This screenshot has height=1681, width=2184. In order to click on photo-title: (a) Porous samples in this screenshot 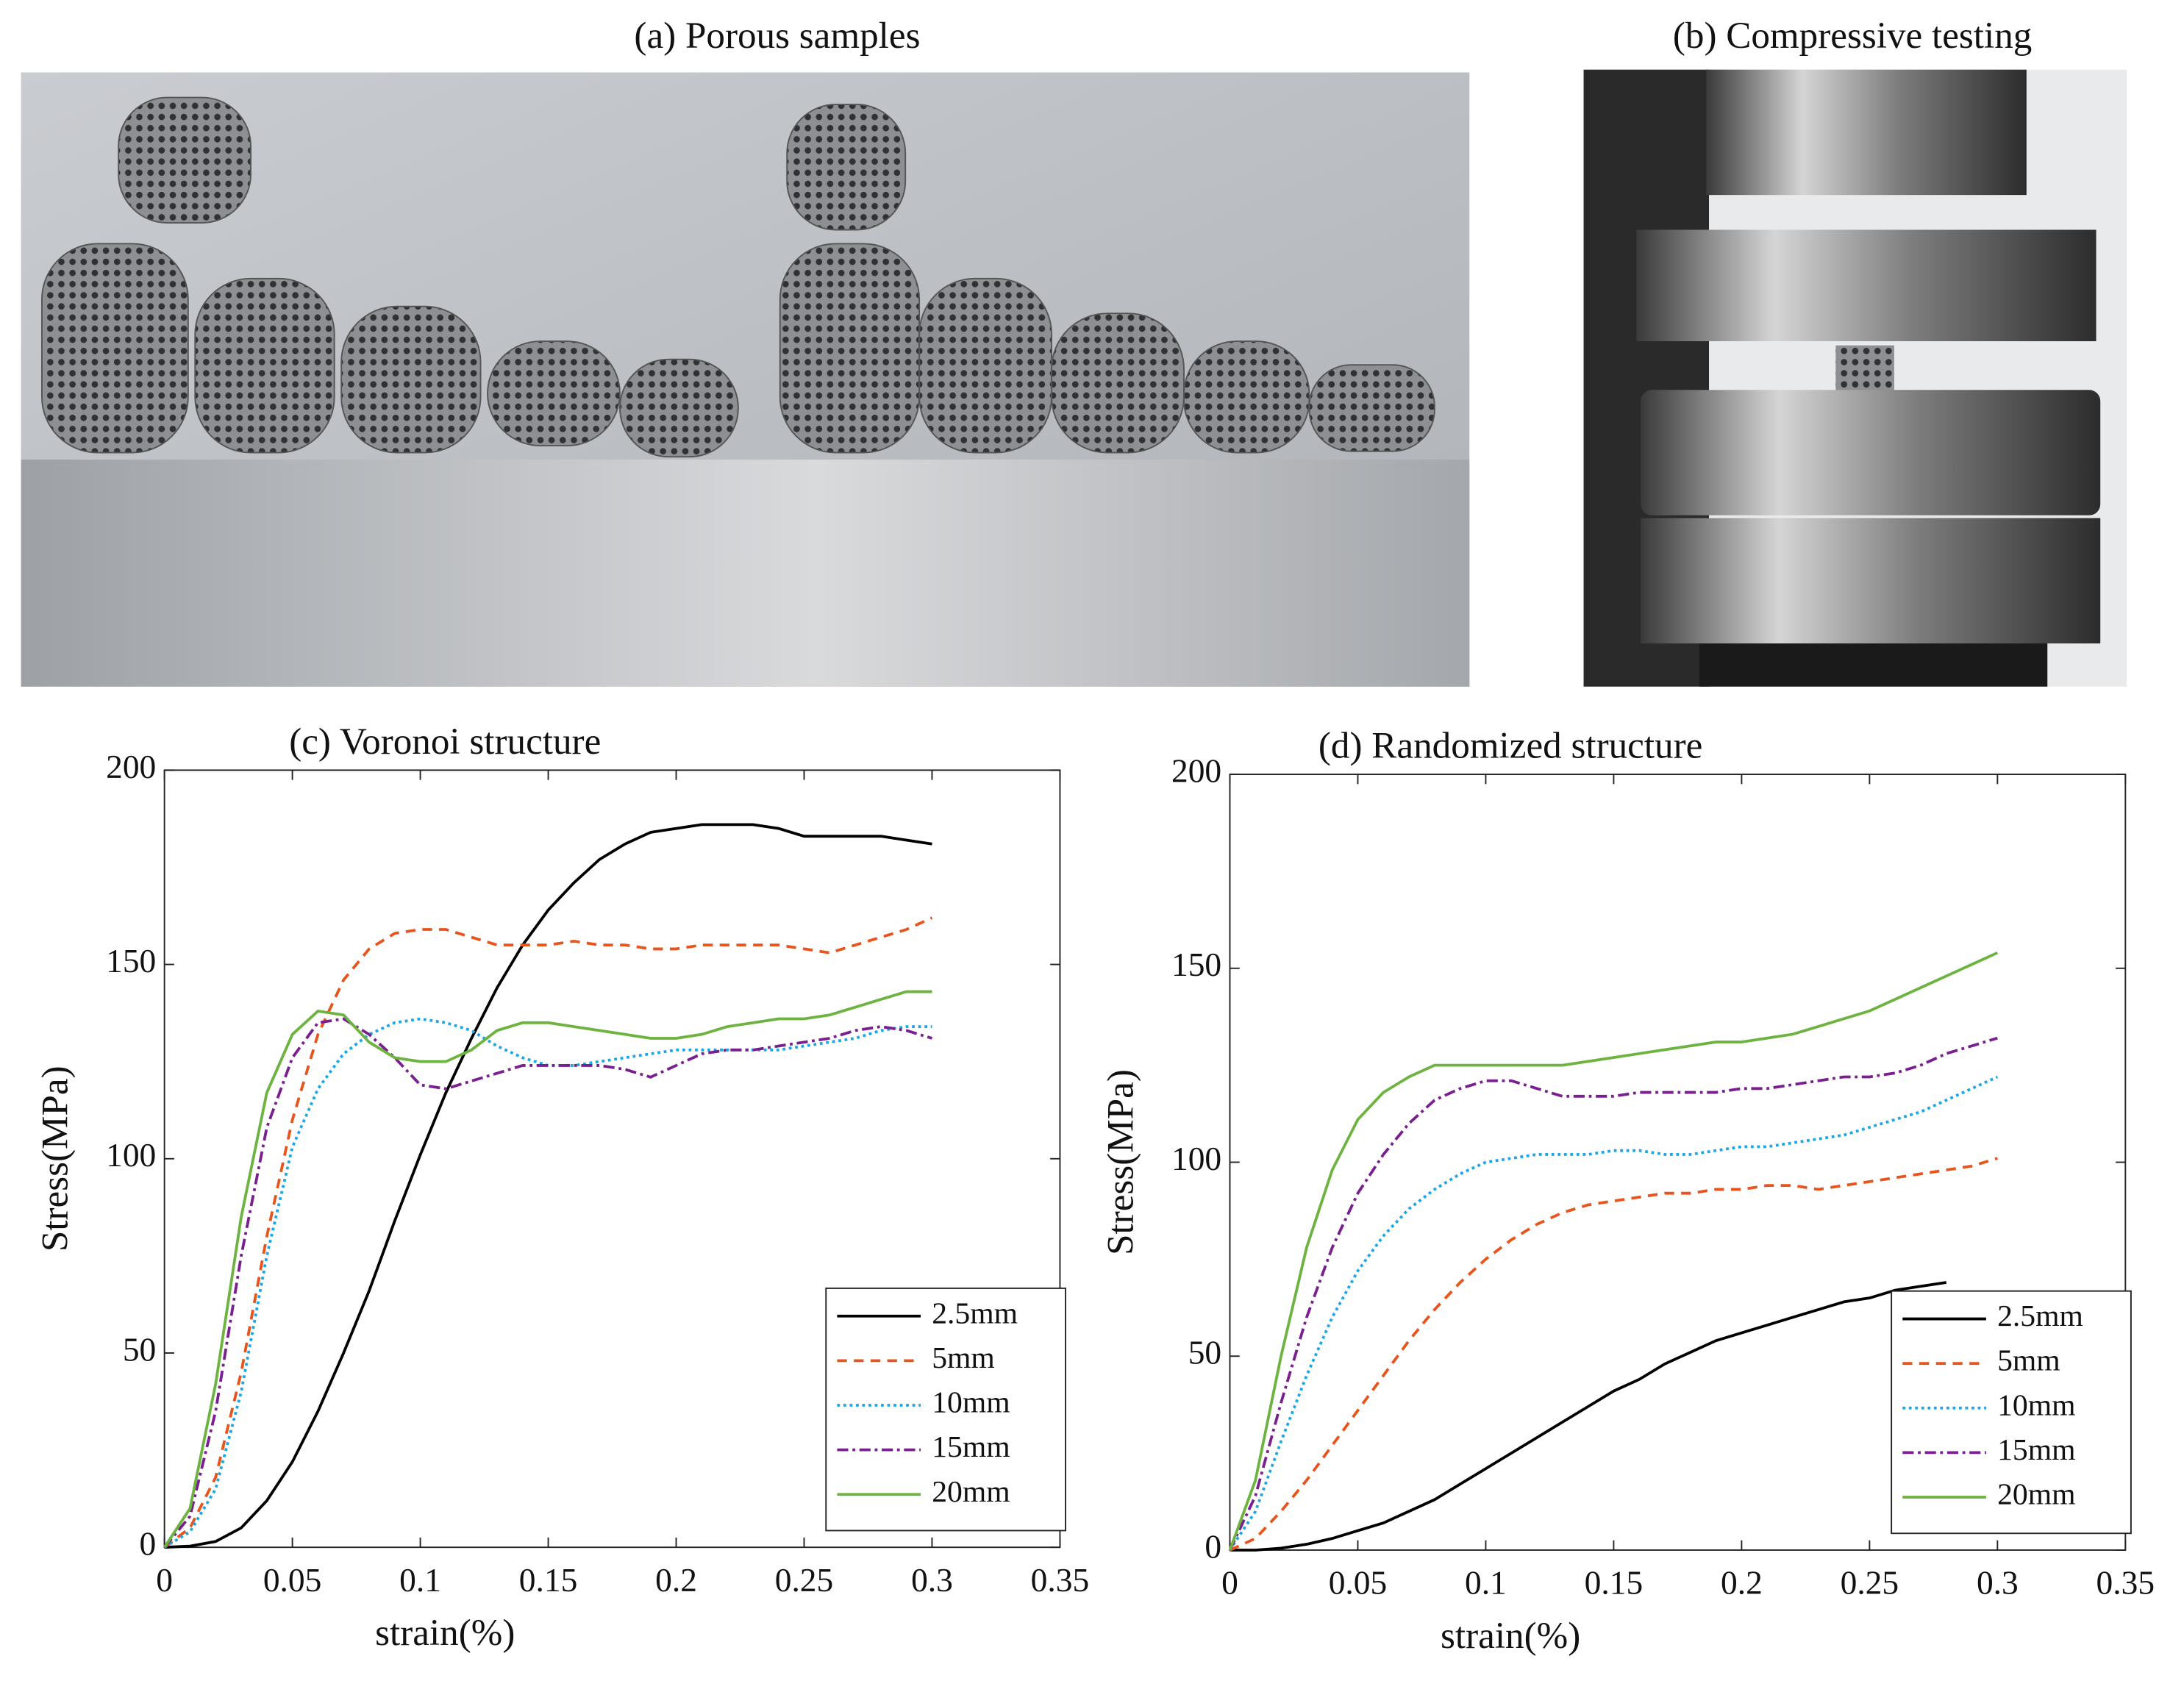, I will do `click(777, 36)`.